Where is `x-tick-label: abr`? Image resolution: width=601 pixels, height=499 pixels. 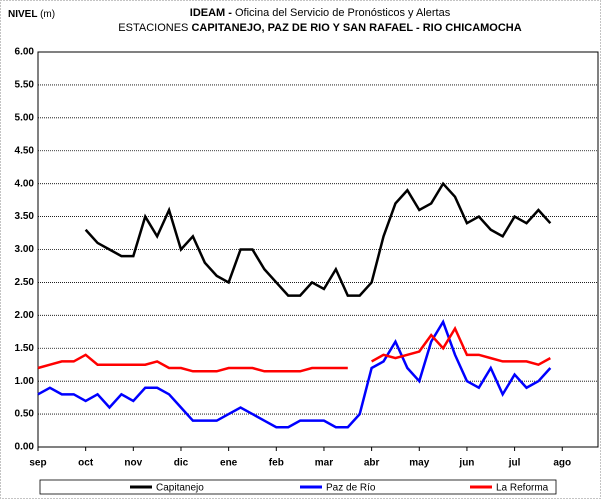
x-tick-label: abr is located at coordinates (372, 463).